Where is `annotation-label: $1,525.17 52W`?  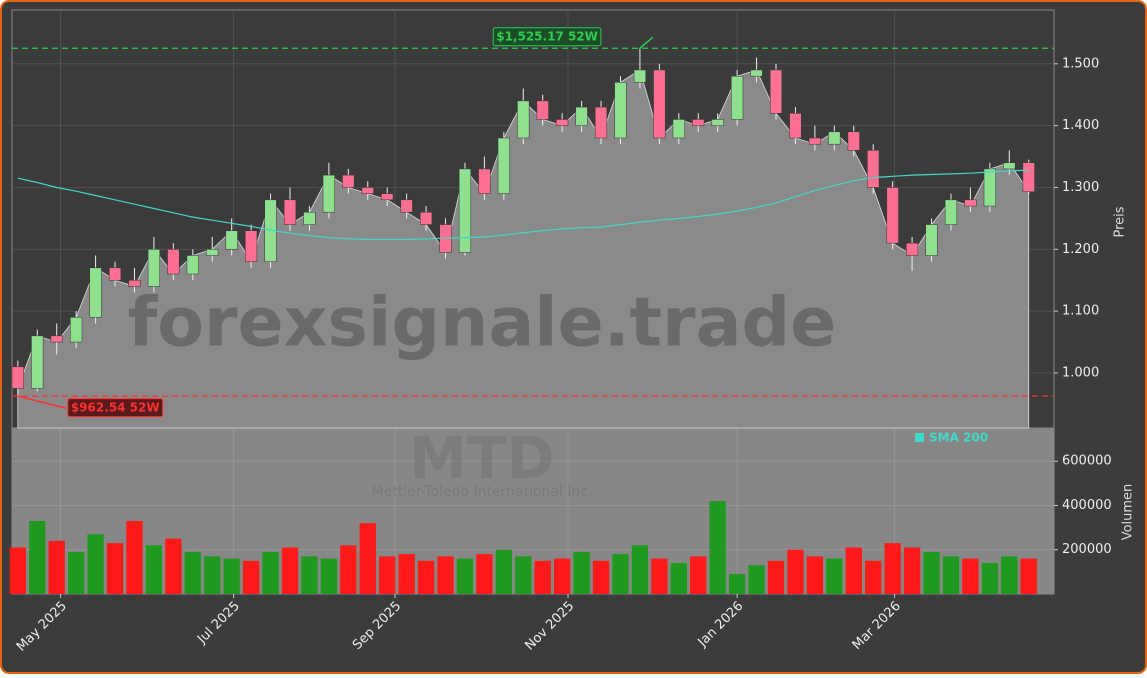 annotation-label: $1,525.17 52W is located at coordinates (547, 37).